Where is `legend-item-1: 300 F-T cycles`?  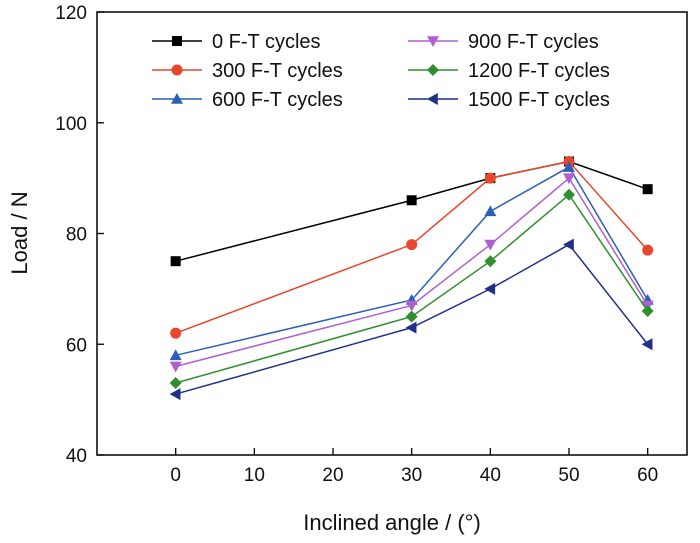 legend-item-1: 300 F-T cycles is located at coordinates (247, 71).